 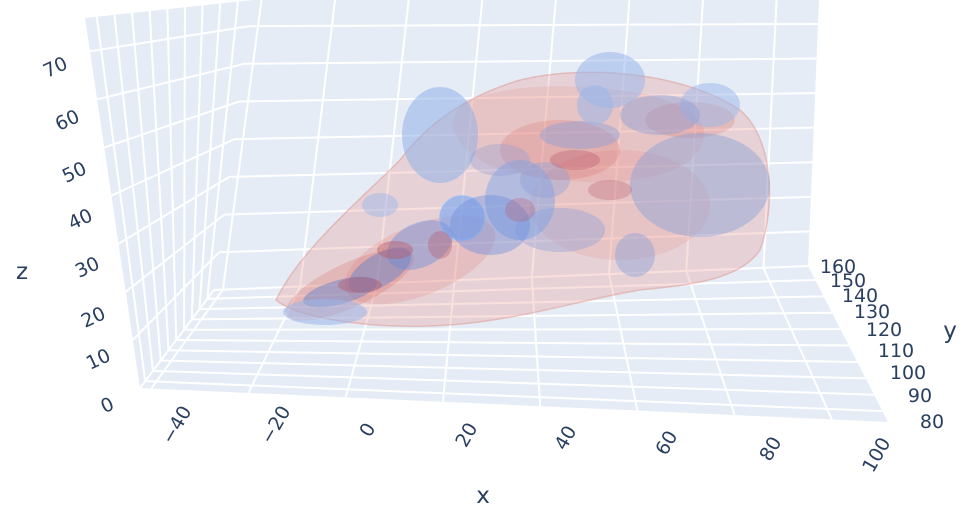 I want to click on y-axis-title: y, so click(x=950, y=331).